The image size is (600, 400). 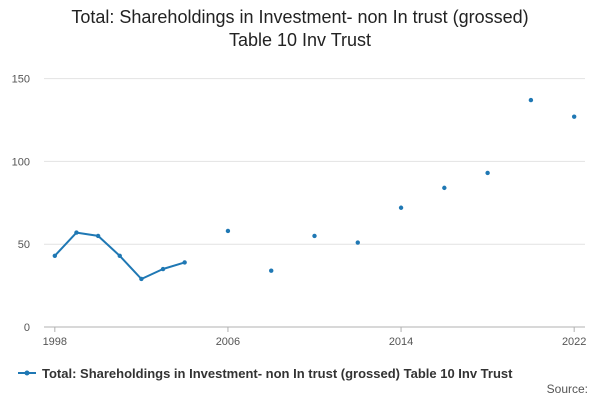 What do you see at coordinates (300, 40) in the screenshot?
I see `chart-title-line-2: Table 10 Inv Trust` at bounding box center [300, 40].